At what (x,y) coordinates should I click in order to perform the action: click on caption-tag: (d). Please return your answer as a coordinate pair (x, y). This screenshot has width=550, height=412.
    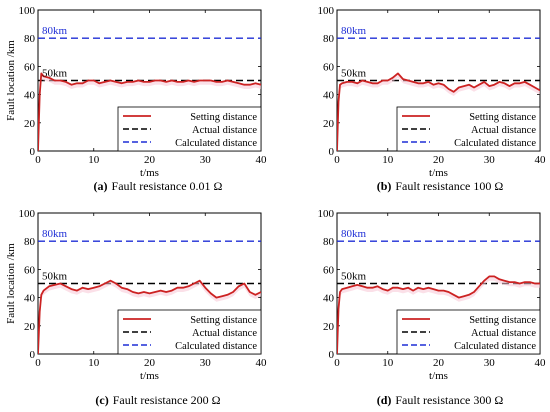
    Looking at the image, I should click on (384, 400).